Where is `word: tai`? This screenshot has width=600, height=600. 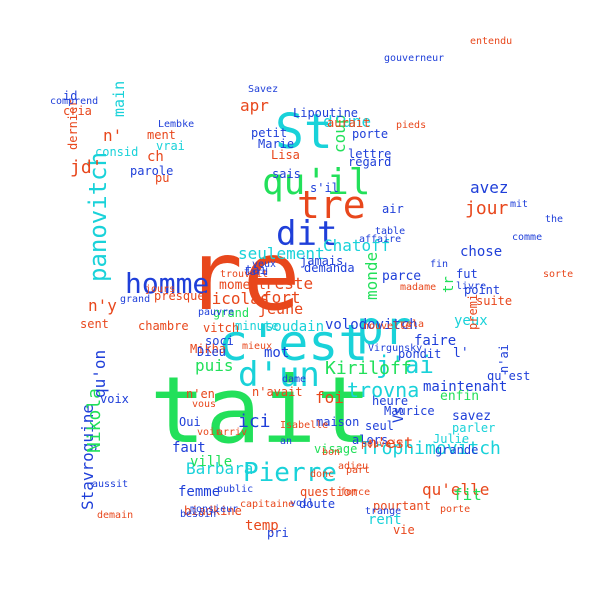 word: tai is located at coordinates (256, 270).